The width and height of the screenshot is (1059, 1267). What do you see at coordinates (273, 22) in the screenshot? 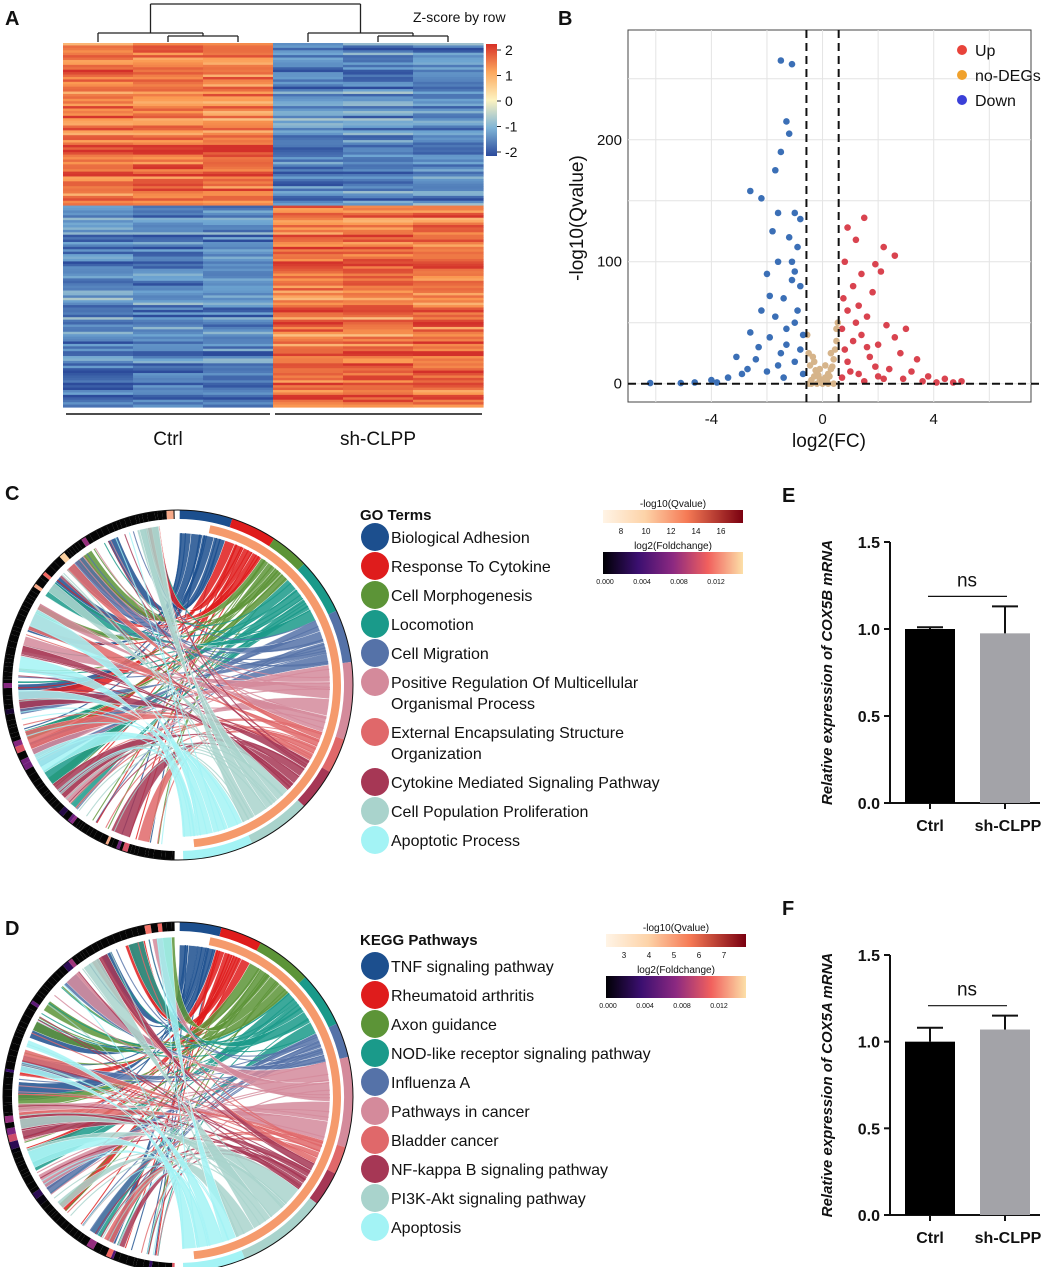
I see `column-dendrogram` at bounding box center [273, 22].